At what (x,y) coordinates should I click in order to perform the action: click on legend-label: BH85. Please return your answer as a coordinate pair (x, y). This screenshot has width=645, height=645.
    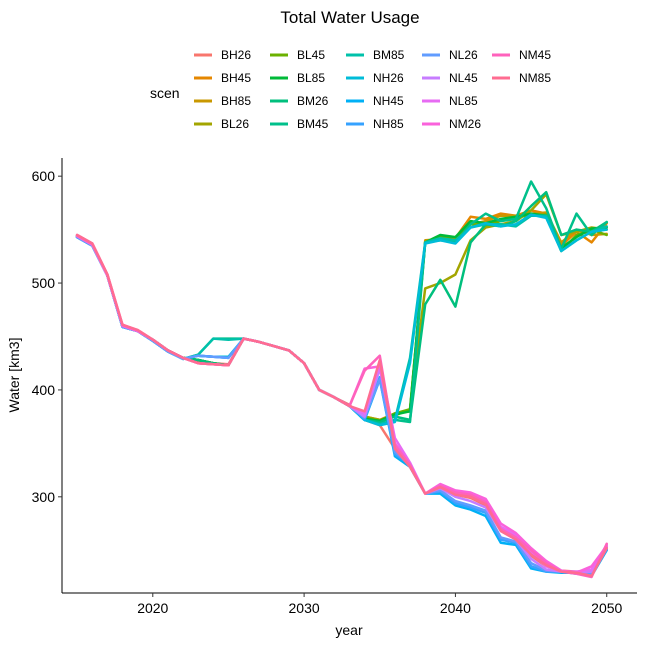
    Looking at the image, I should click on (236, 101).